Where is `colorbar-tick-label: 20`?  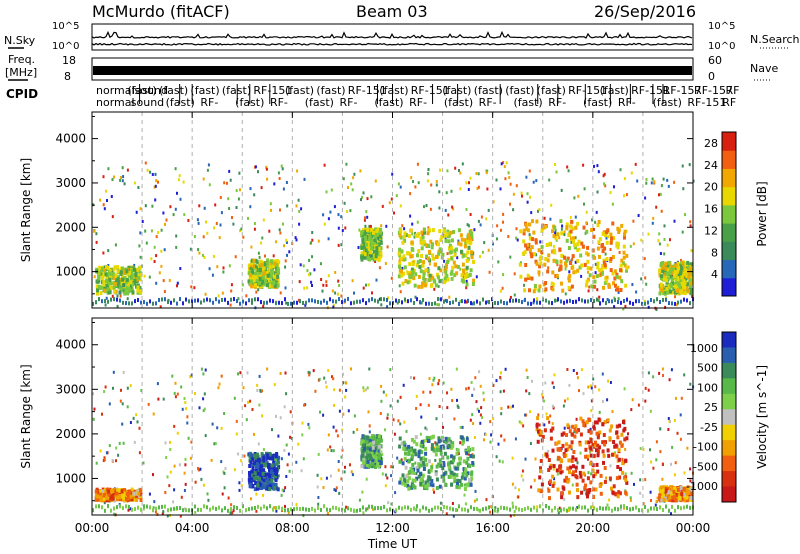
colorbar-tick-label: 20 is located at coordinates (711, 187).